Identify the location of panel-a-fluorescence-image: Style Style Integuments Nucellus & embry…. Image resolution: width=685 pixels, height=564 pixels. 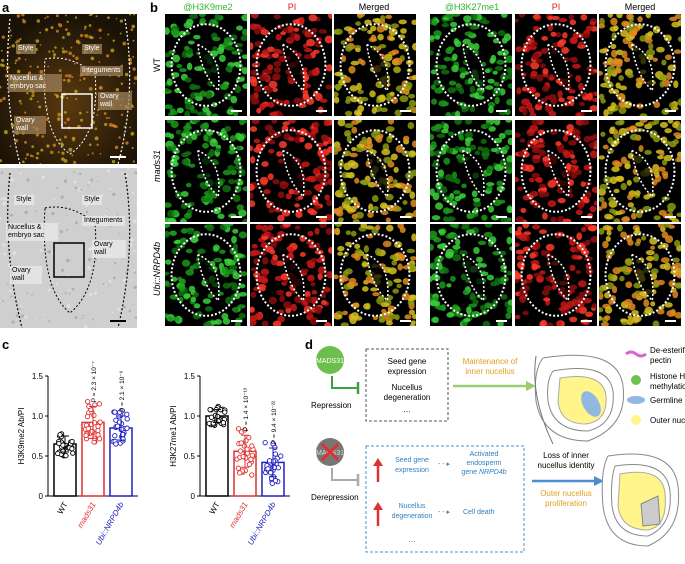
(68, 89).